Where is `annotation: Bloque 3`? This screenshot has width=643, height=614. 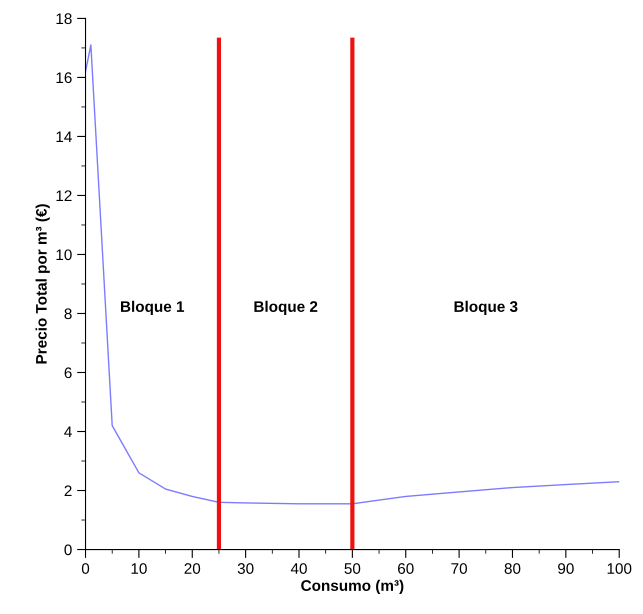 annotation: Bloque 3 is located at coordinates (486, 307).